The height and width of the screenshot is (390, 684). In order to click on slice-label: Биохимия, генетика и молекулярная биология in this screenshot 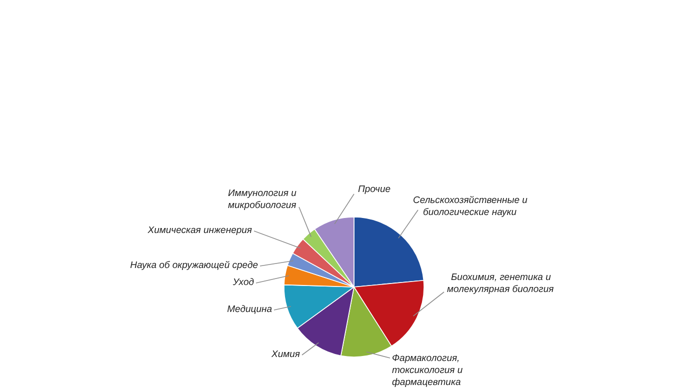, I will do `click(500, 283)`.